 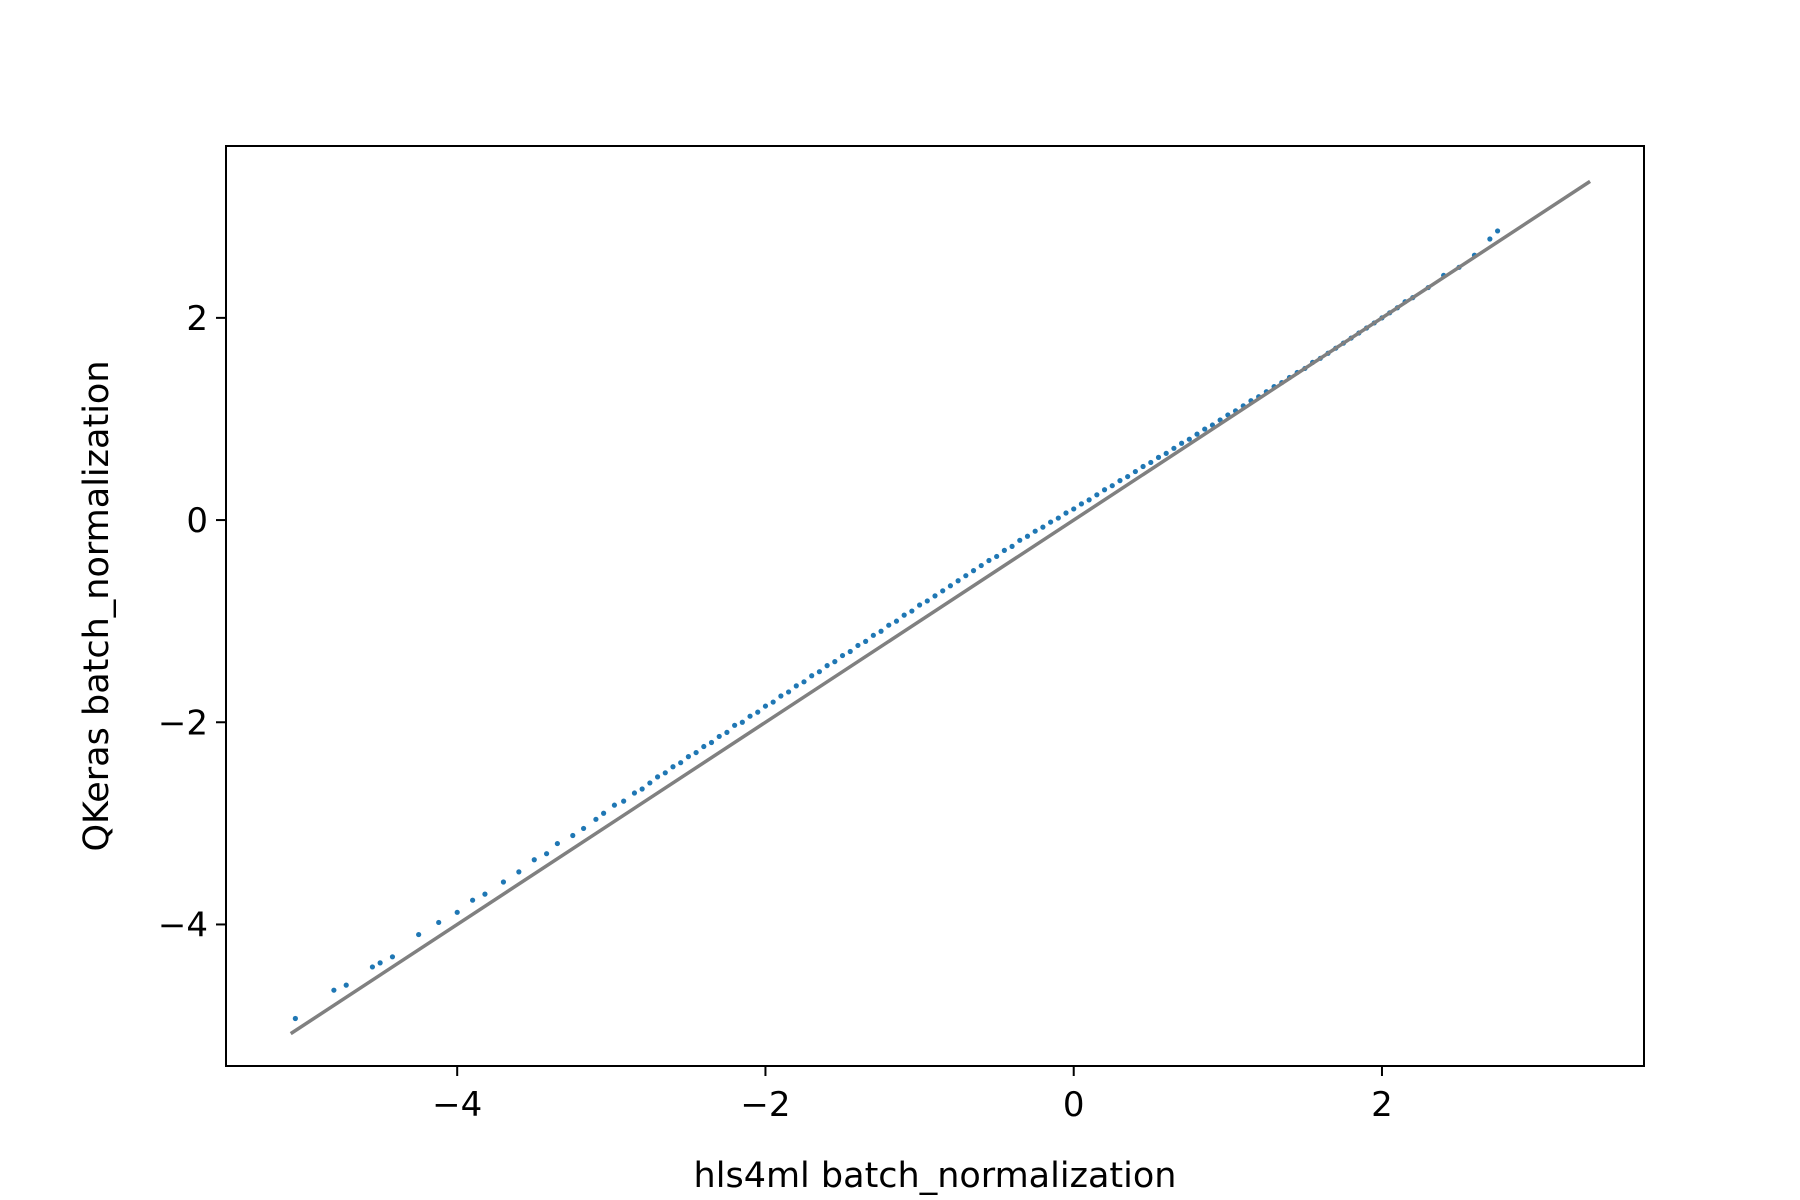 I want to click on y-tick-label: −4, so click(x=183, y=925).